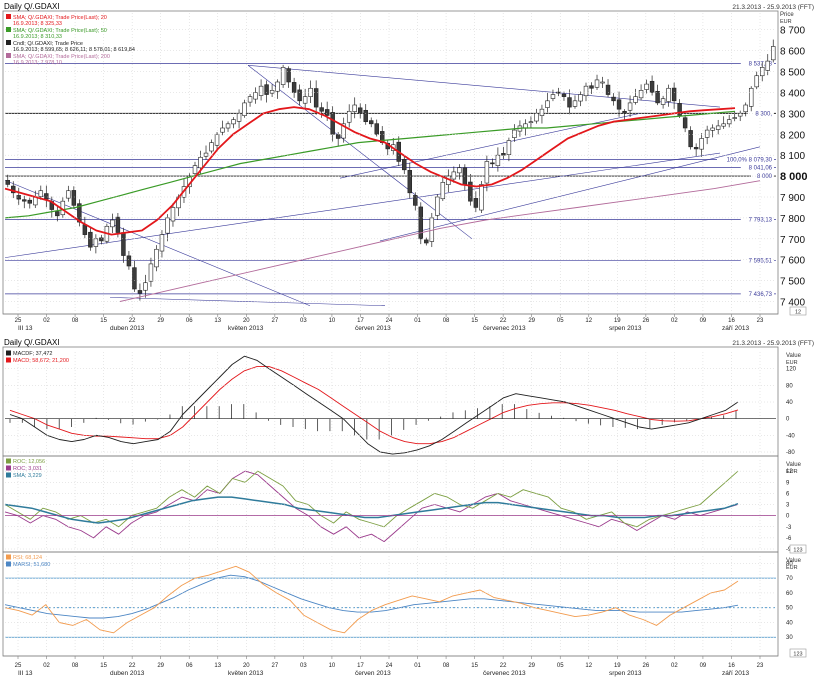 Image resolution: width=818 pixels, height=688 pixels. I want to click on macd-axis-unit: EUR, so click(792, 363).